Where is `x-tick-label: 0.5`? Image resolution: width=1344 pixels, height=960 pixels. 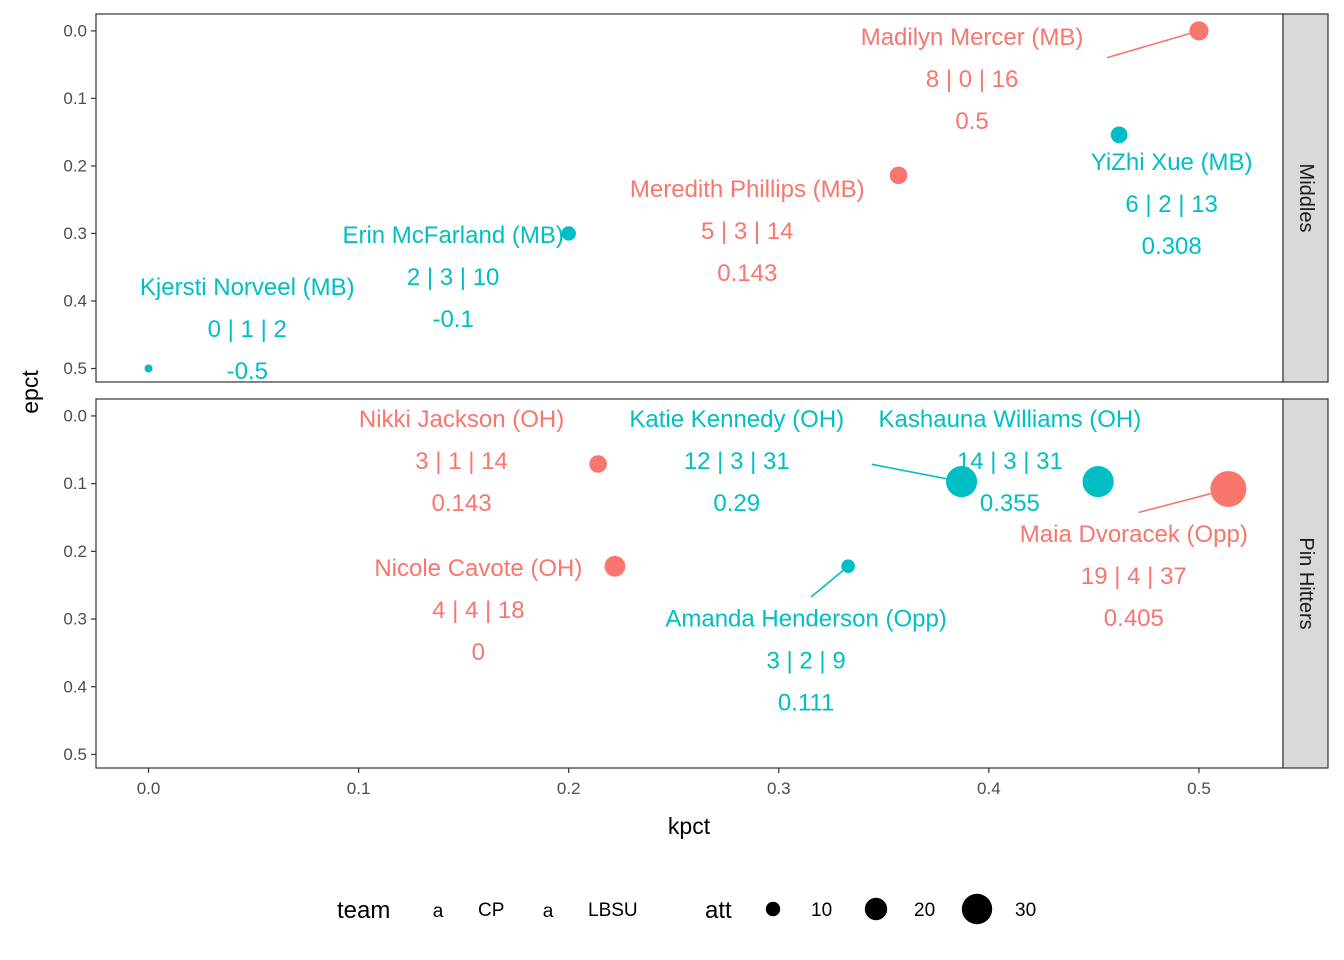
x-tick-label: 0.5 is located at coordinates (1199, 788).